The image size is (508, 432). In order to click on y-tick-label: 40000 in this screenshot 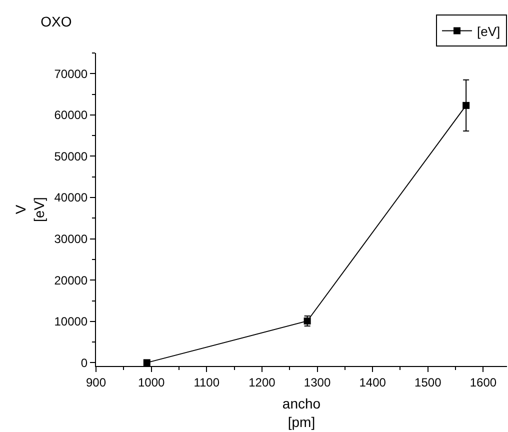, I will do `click(71, 197)`.